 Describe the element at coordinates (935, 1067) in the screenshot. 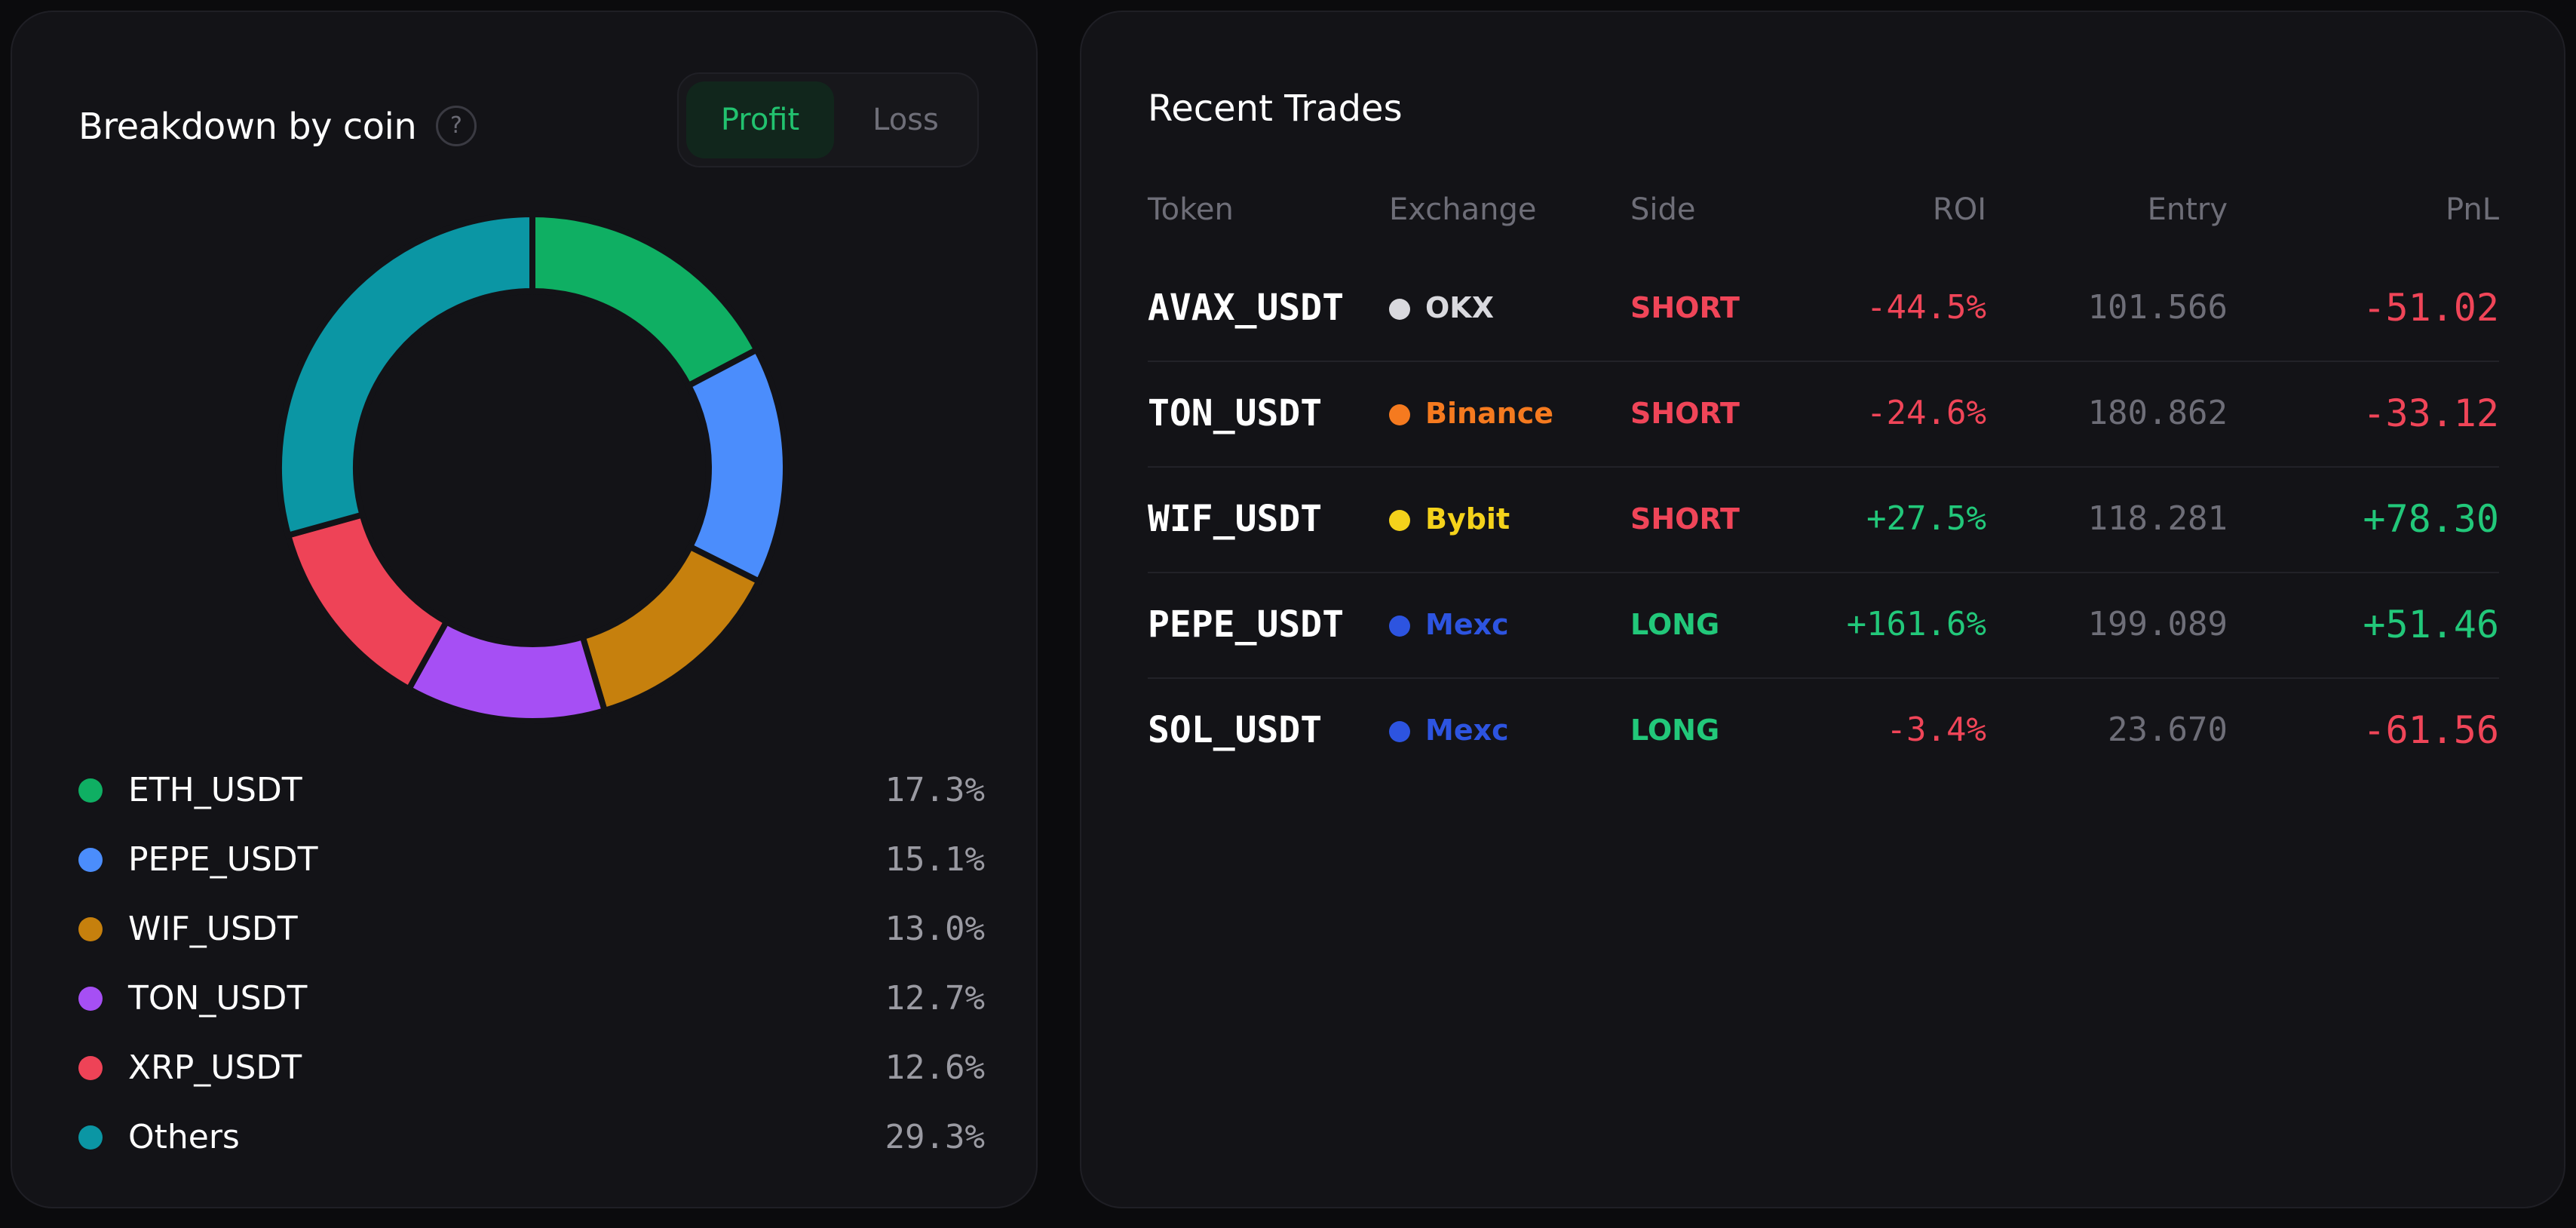

I see `legend-value: 12.6%` at that location.